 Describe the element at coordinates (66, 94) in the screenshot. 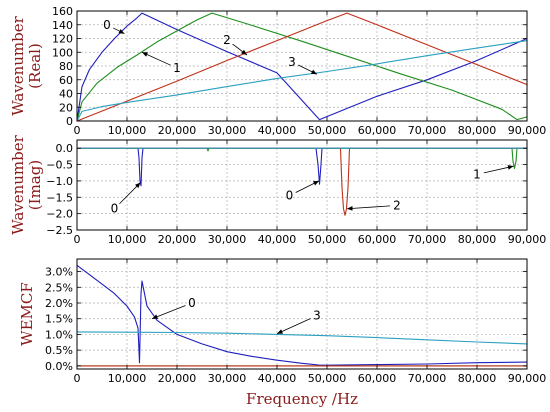

I see `y-tick-label: 40` at that location.